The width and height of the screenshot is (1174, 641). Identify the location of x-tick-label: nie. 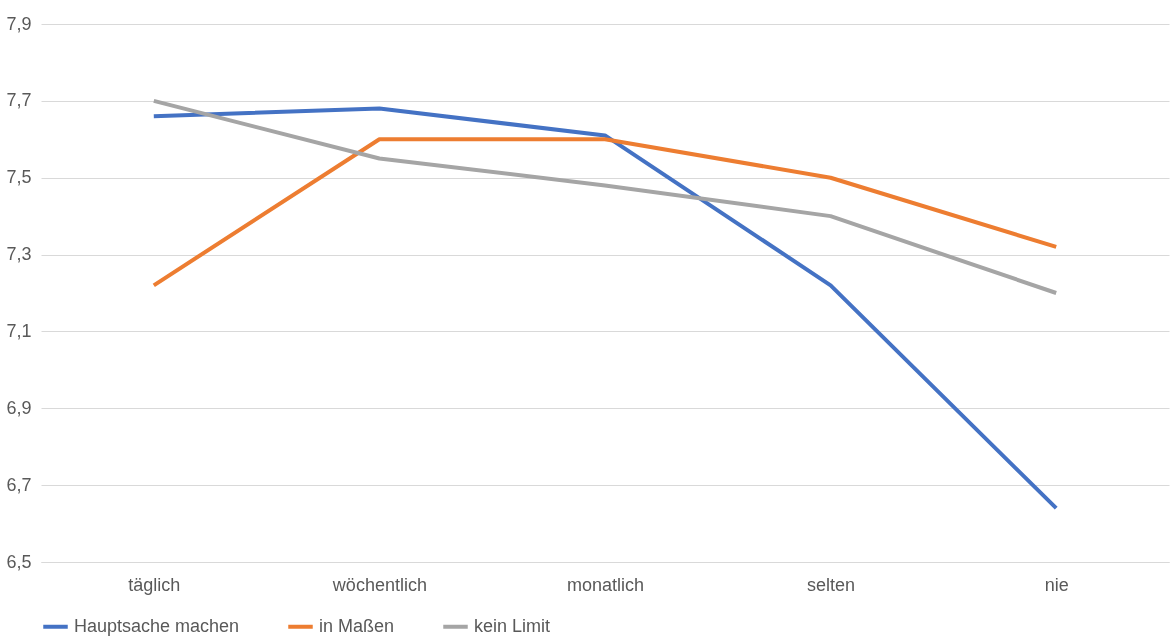
(1056, 584).